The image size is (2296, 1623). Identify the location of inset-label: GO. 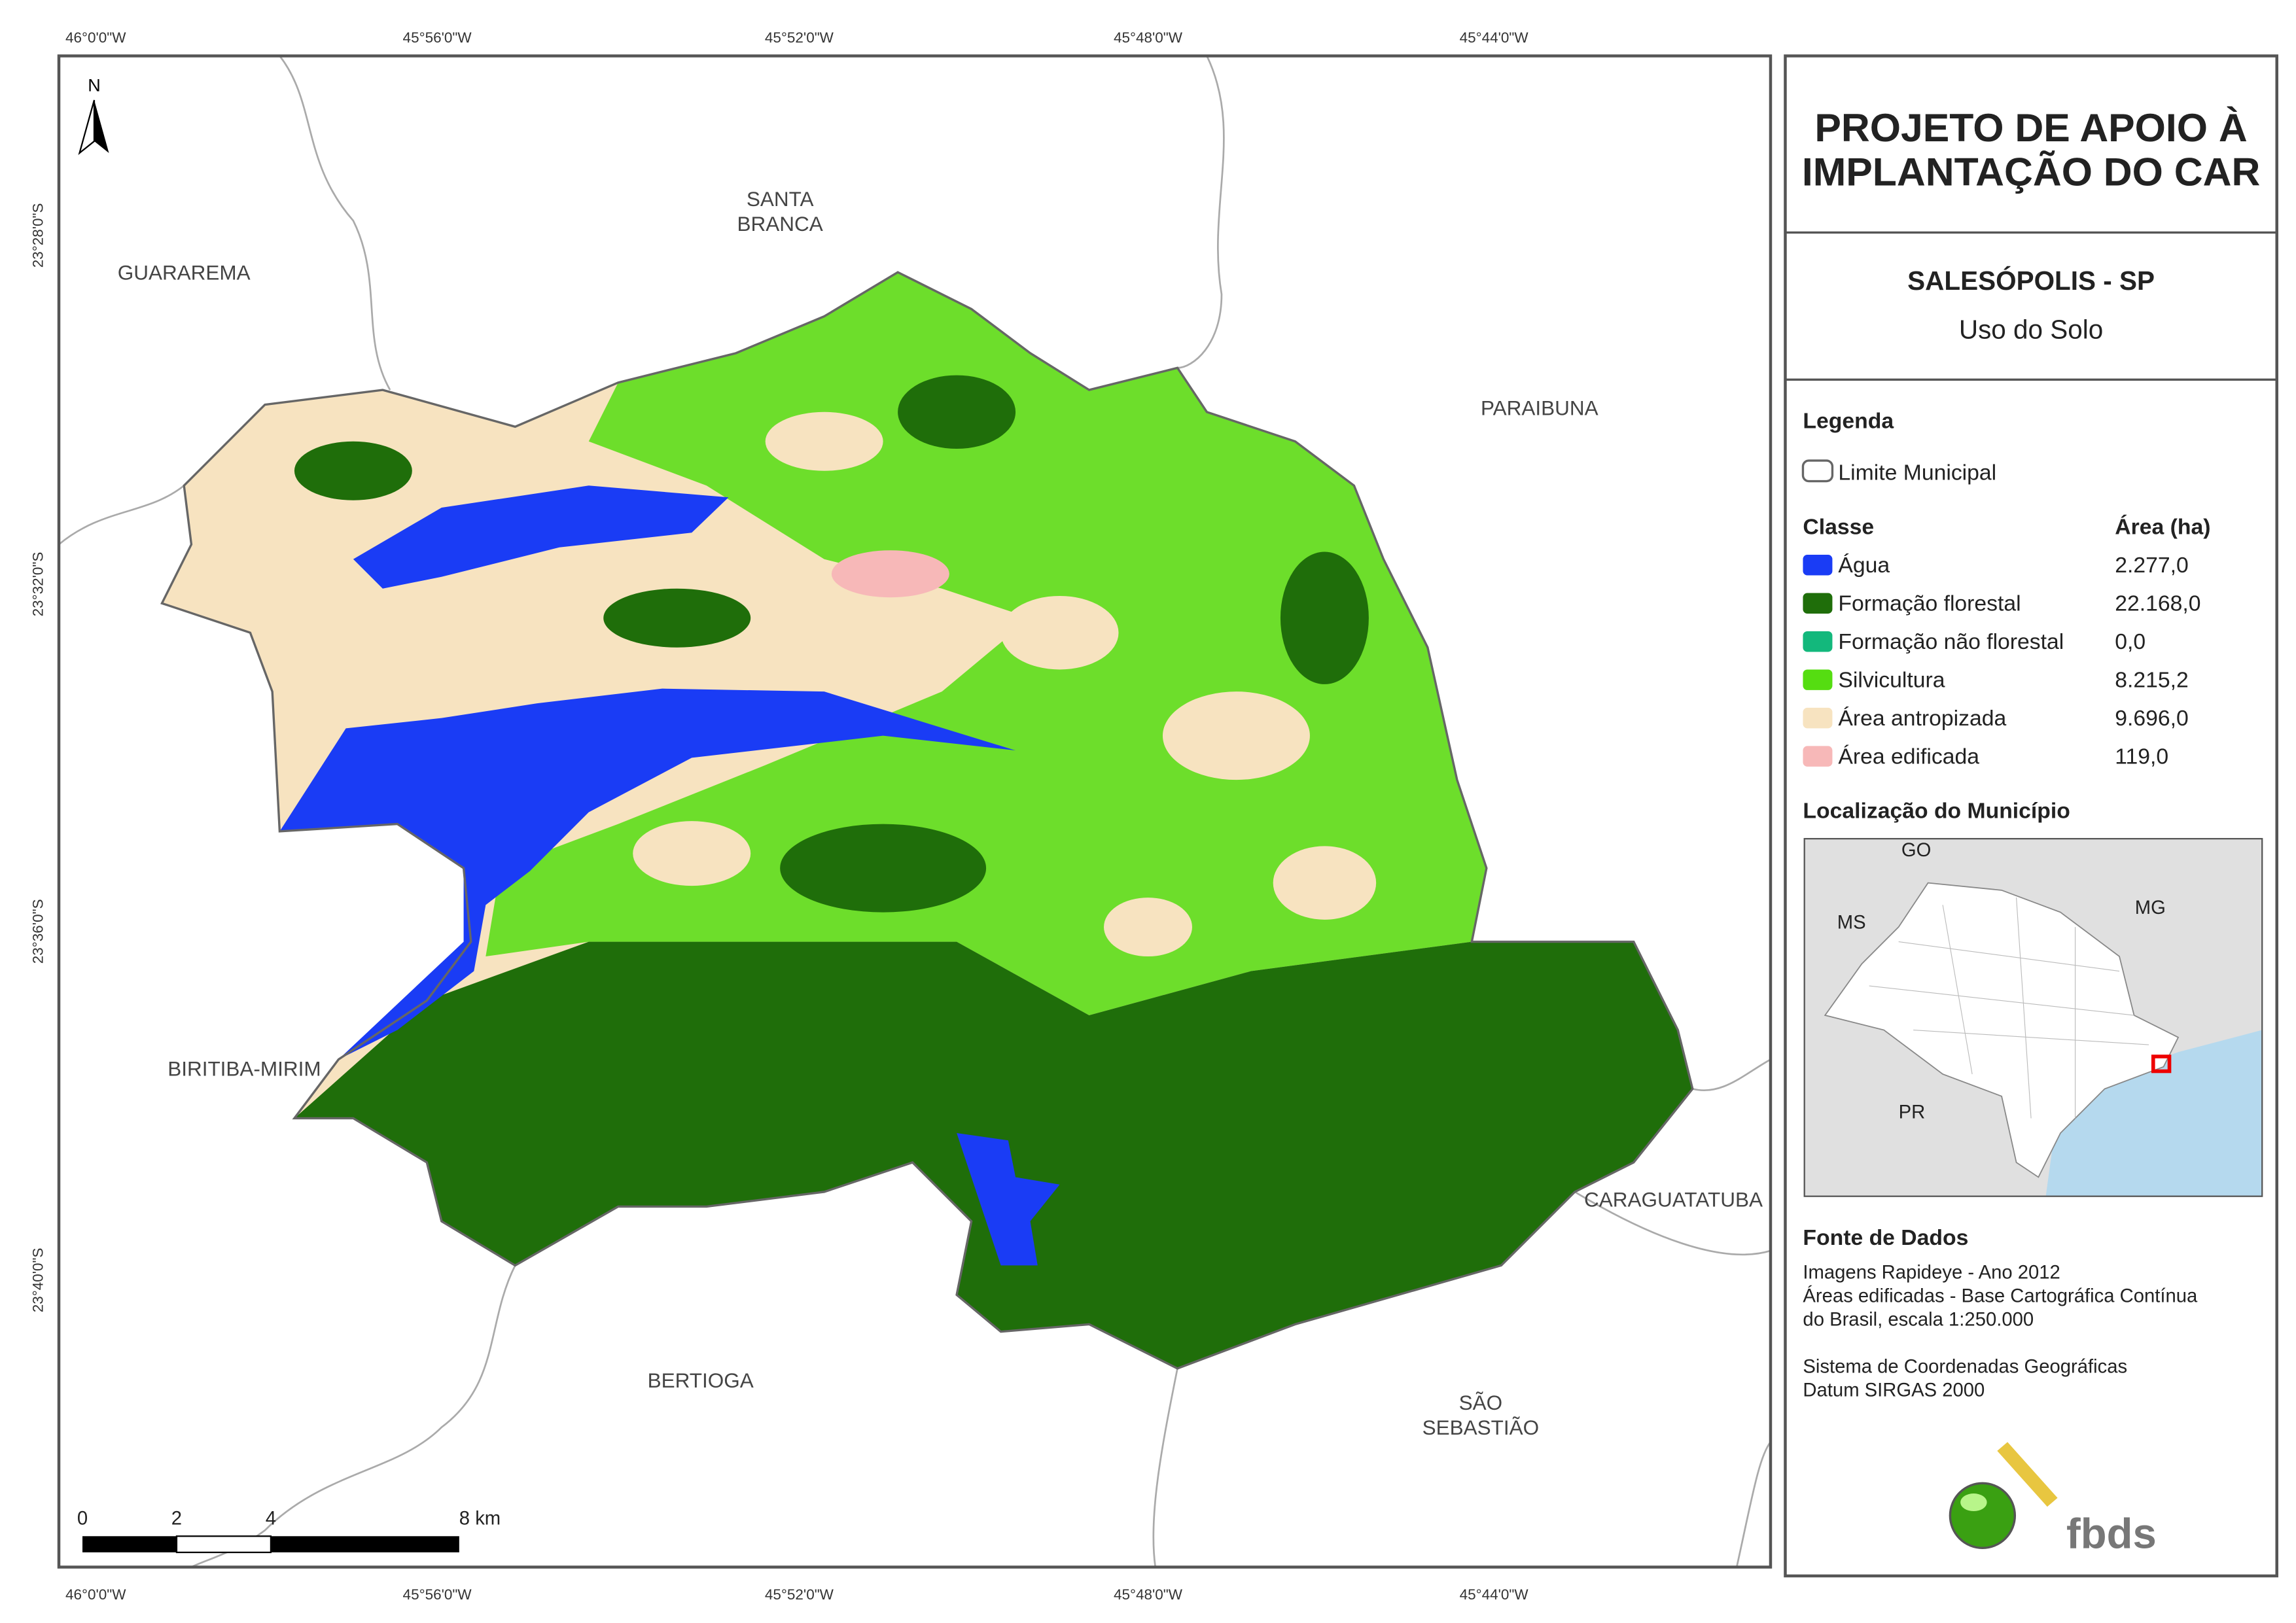
(1916, 850).